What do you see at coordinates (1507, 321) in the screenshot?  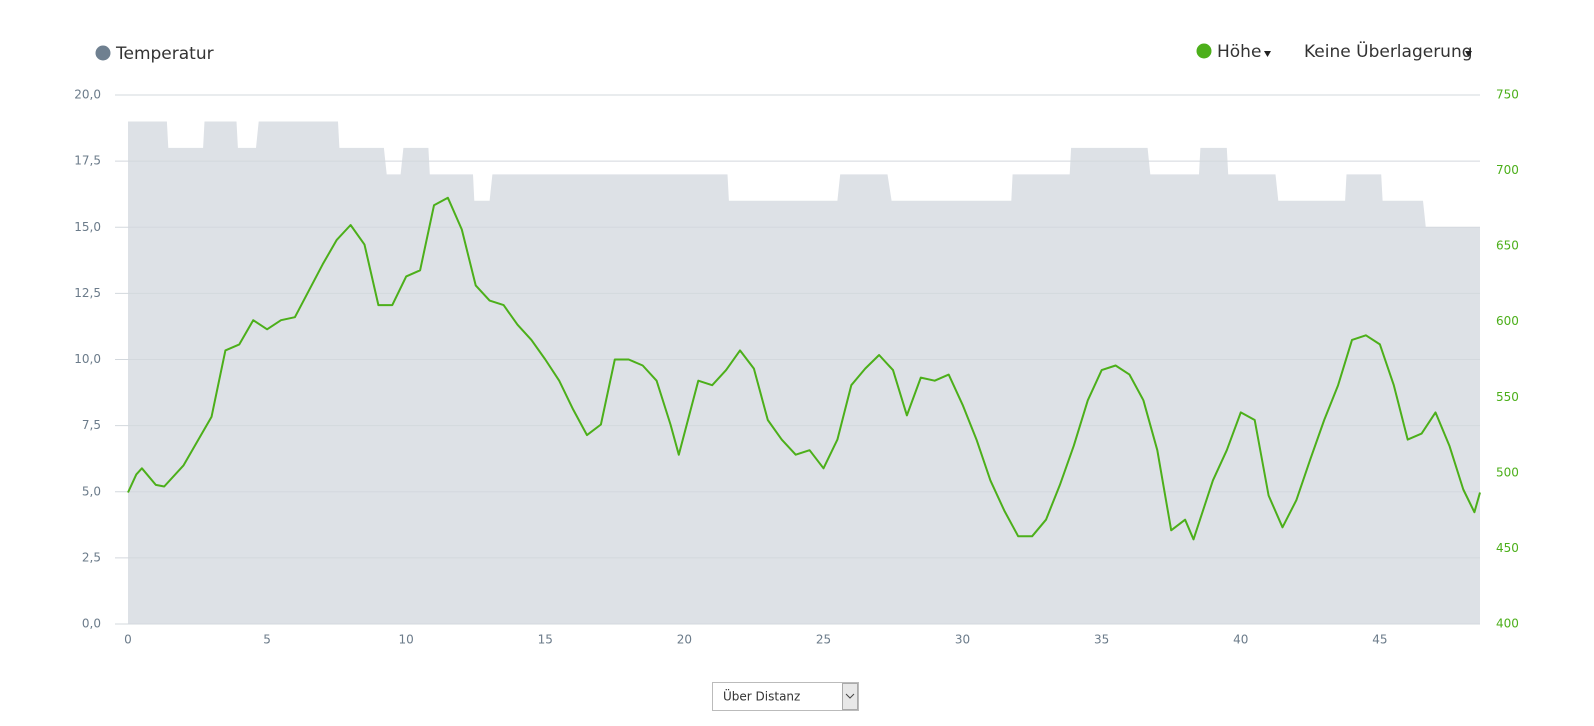 I see `y2-tick-label: 600` at bounding box center [1507, 321].